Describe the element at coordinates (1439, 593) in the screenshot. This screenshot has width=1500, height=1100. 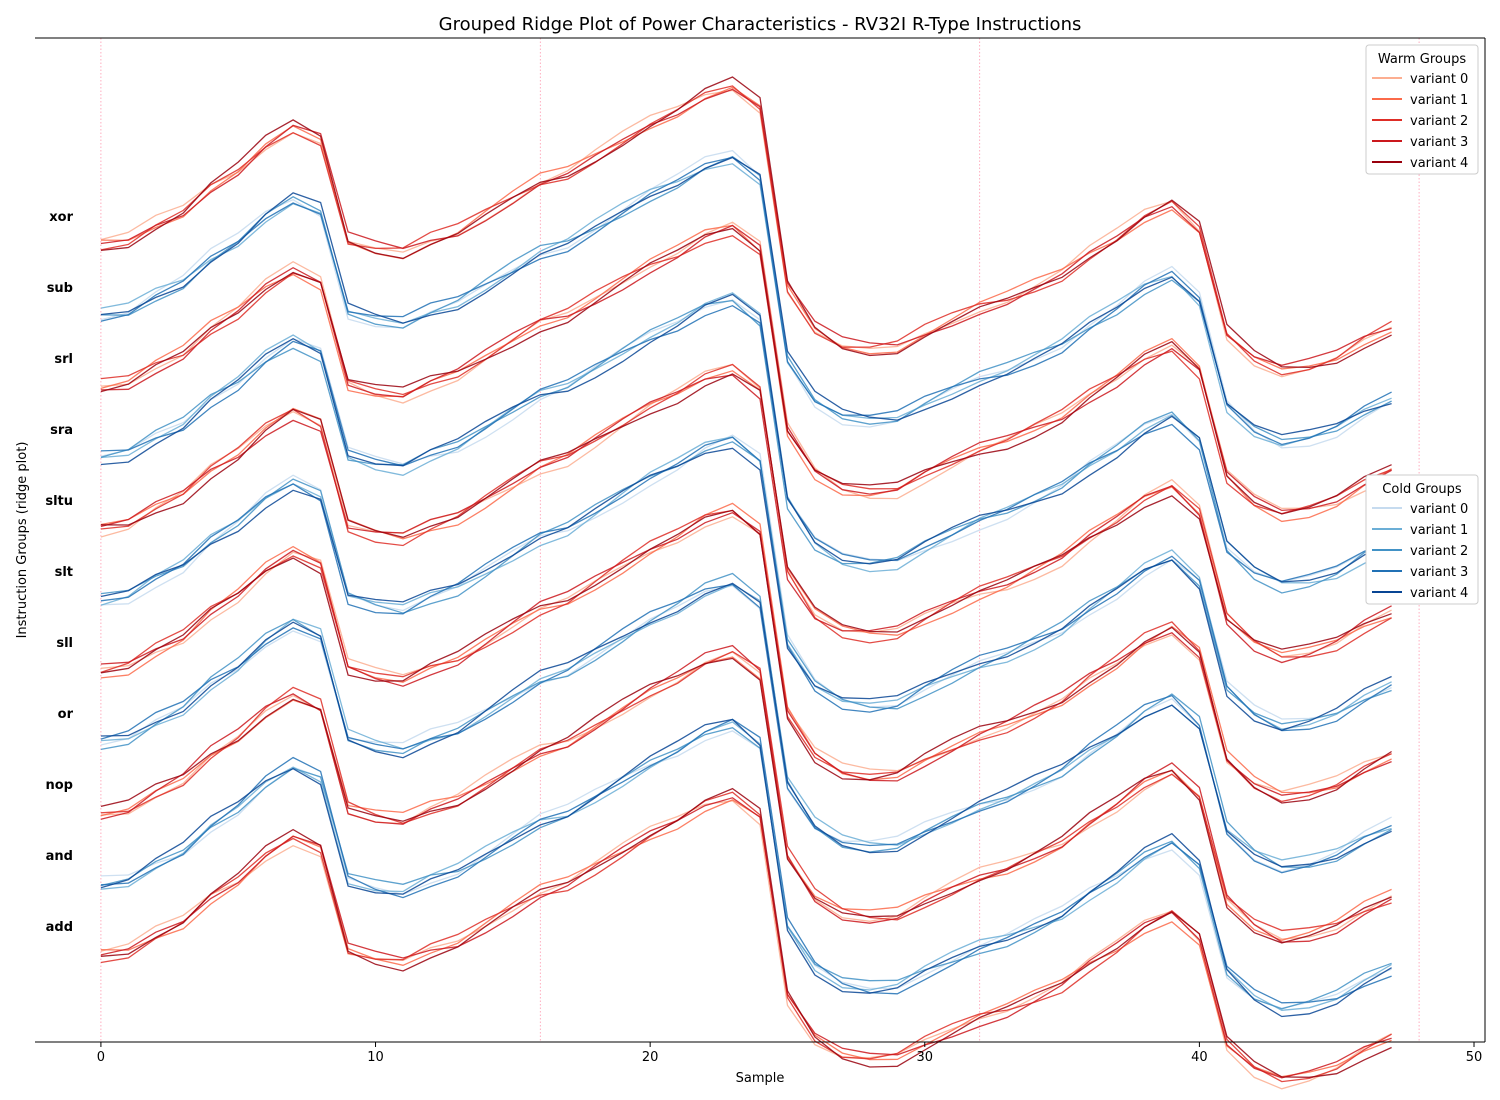
I see `legend-label-cold-4: variant 4` at that location.